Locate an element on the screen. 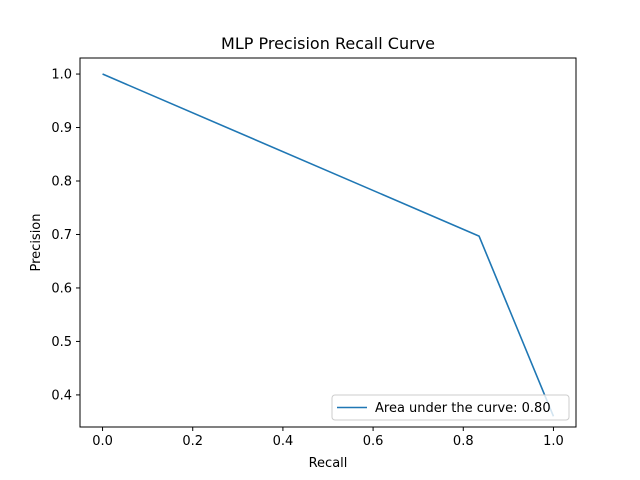 The width and height of the screenshot is (640, 480). legend: Area under the curve: 0.80 is located at coordinates (450, 407).